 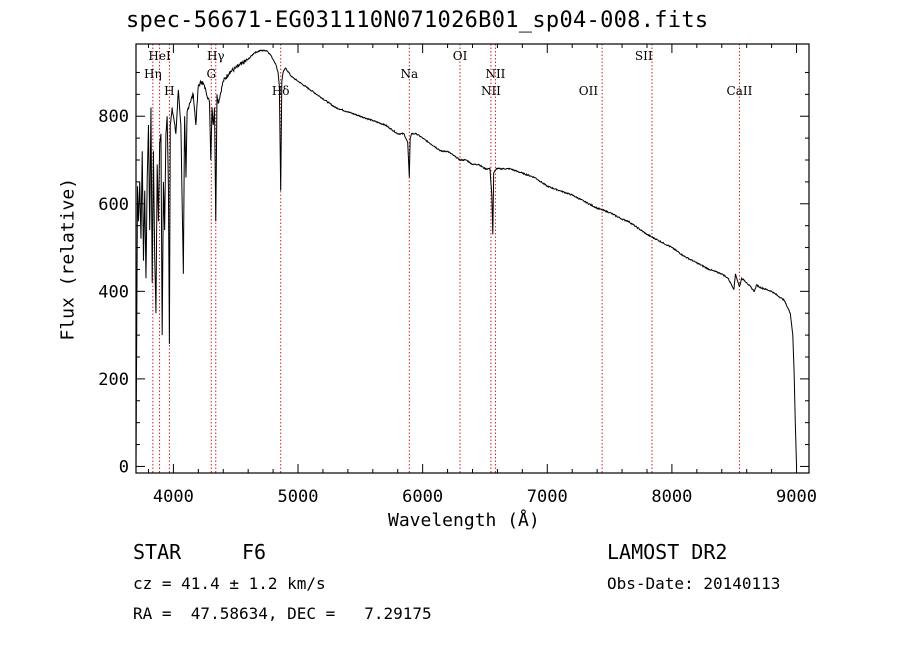 What do you see at coordinates (796, 497) in the screenshot?
I see `x-tick-label: 9000` at bounding box center [796, 497].